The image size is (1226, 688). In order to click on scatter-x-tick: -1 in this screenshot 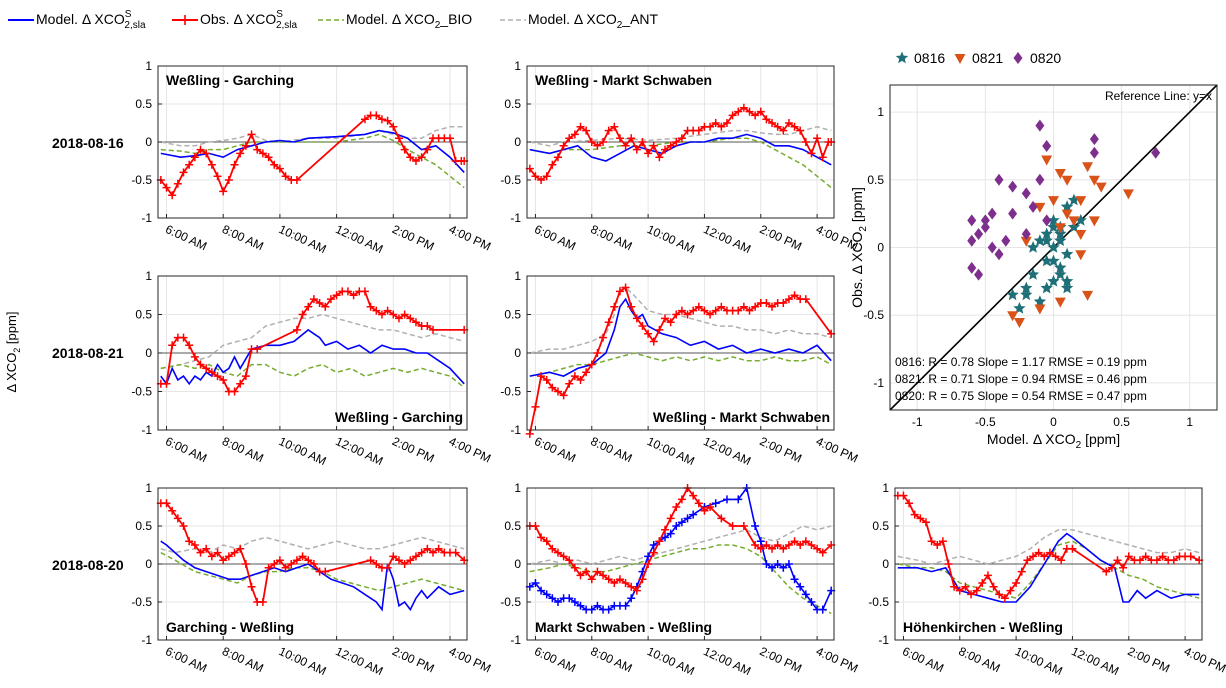, I will do `click(917, 422)`.